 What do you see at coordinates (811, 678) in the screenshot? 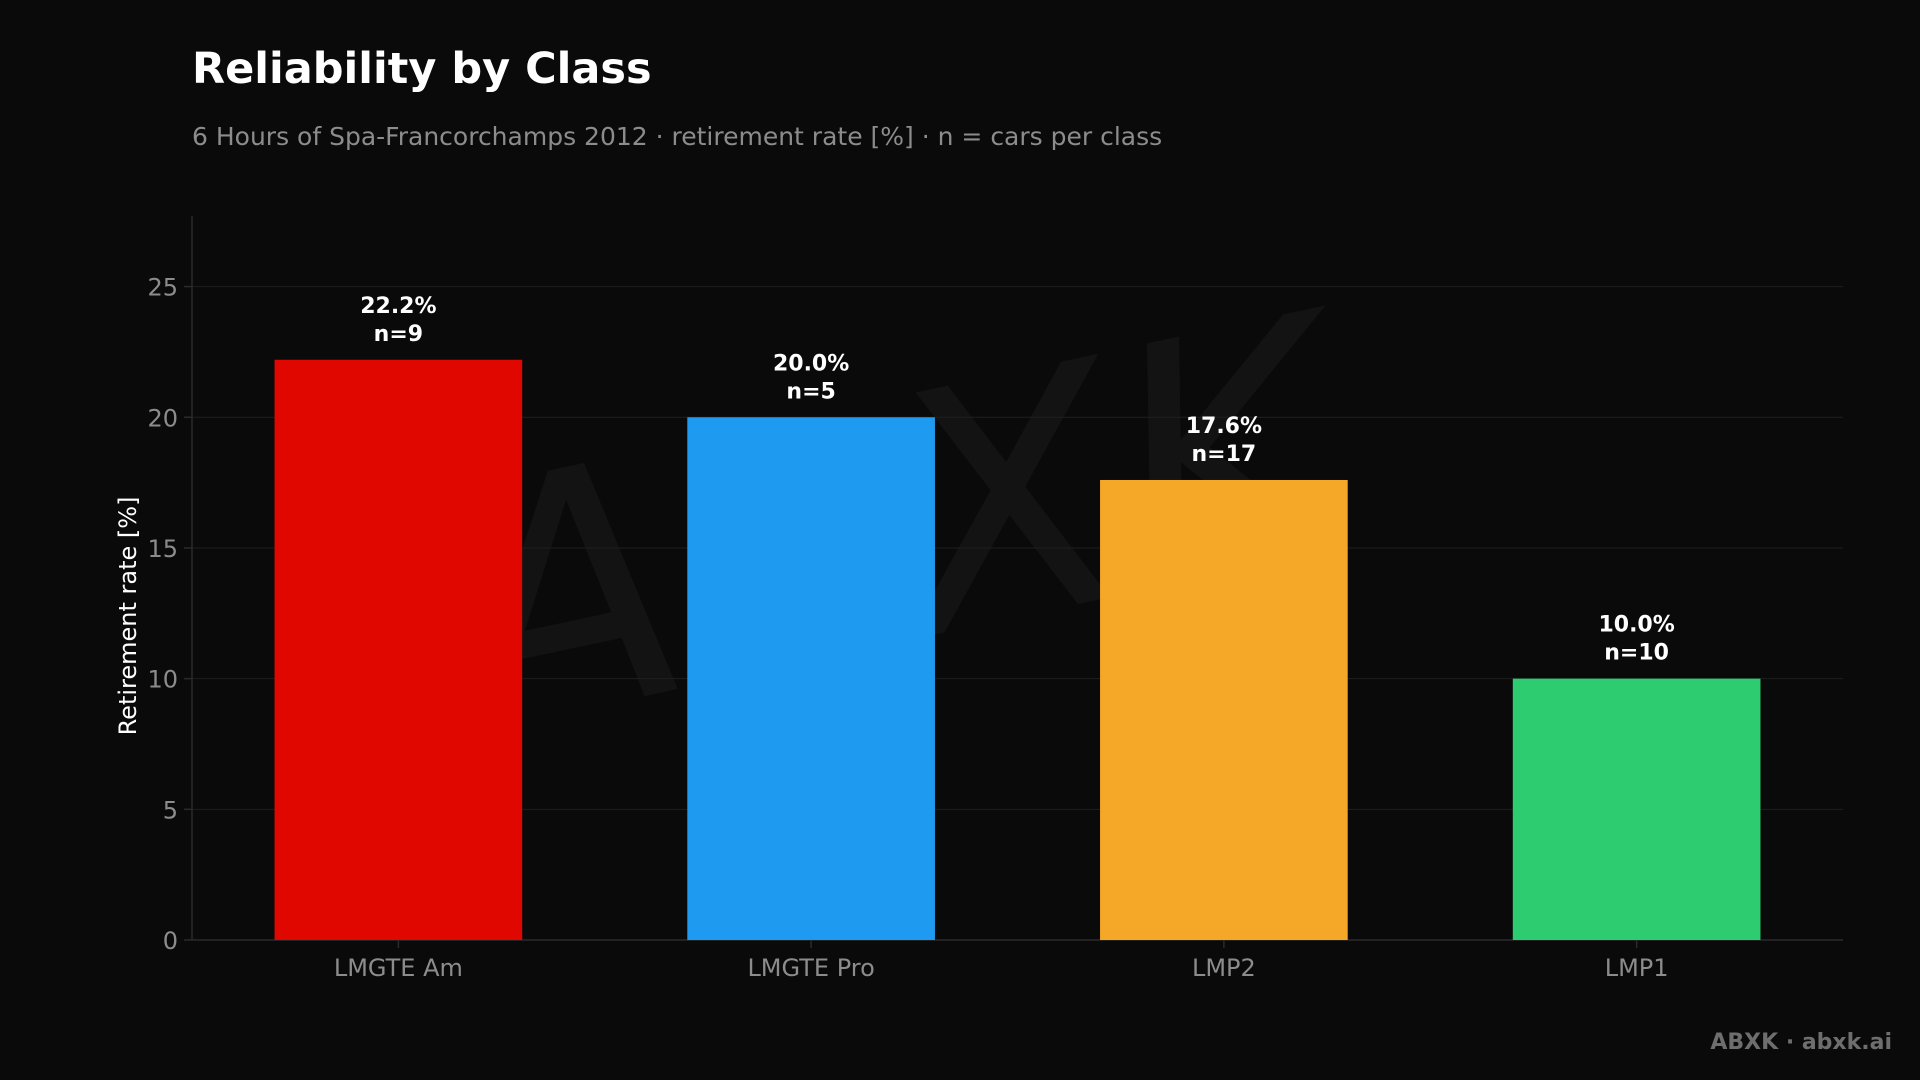
I see `bar-lmgte-pro` at bounding box center [811, 678].